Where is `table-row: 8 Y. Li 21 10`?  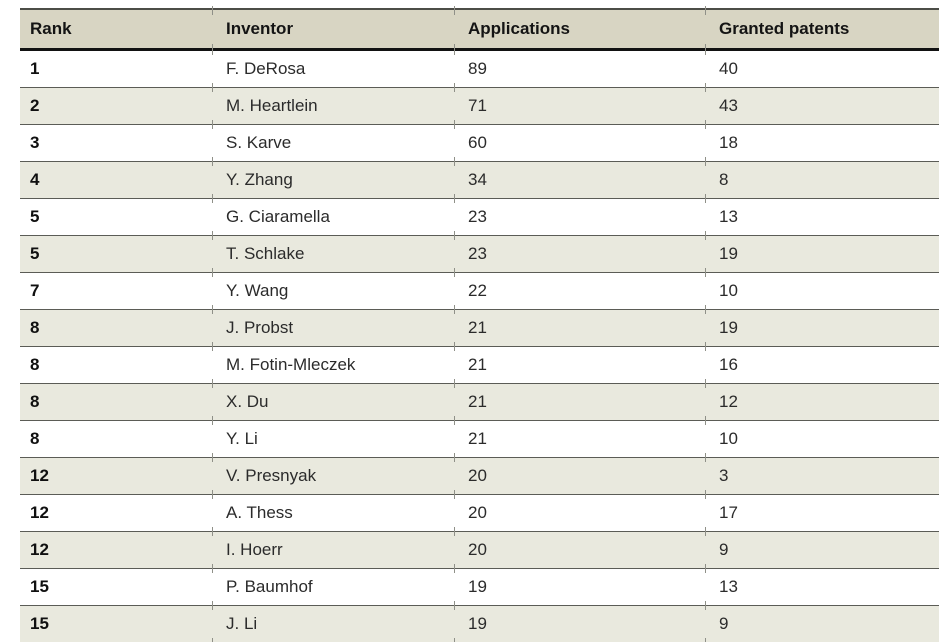 table-row: 8 Y. Li 21 10 is located at coordinates (479, 437).